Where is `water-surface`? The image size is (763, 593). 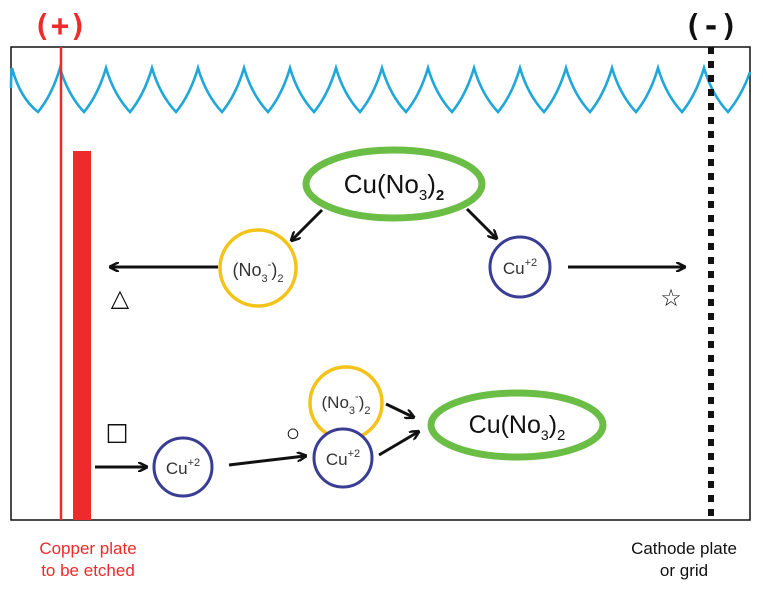
water-surface is located at coordinates (380, 88).